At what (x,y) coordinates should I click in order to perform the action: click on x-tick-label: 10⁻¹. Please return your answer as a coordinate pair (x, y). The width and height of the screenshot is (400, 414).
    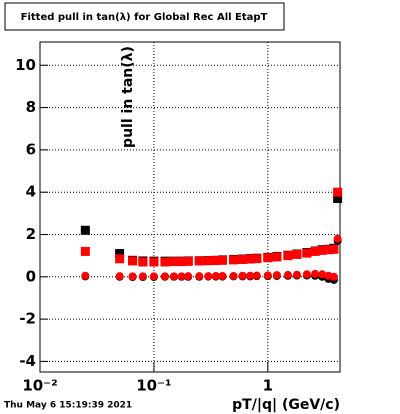
    Looking at the image, I should click on (153, 386).